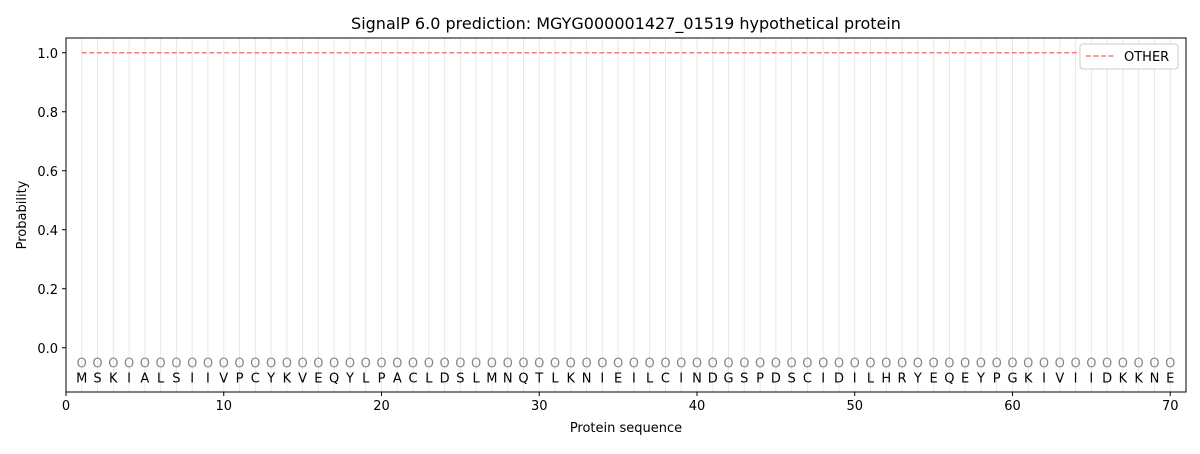 Image resolution: width=1200 pixels, height=454 pixels. I want to click on x-tick-label: 30, so click(539, 406).